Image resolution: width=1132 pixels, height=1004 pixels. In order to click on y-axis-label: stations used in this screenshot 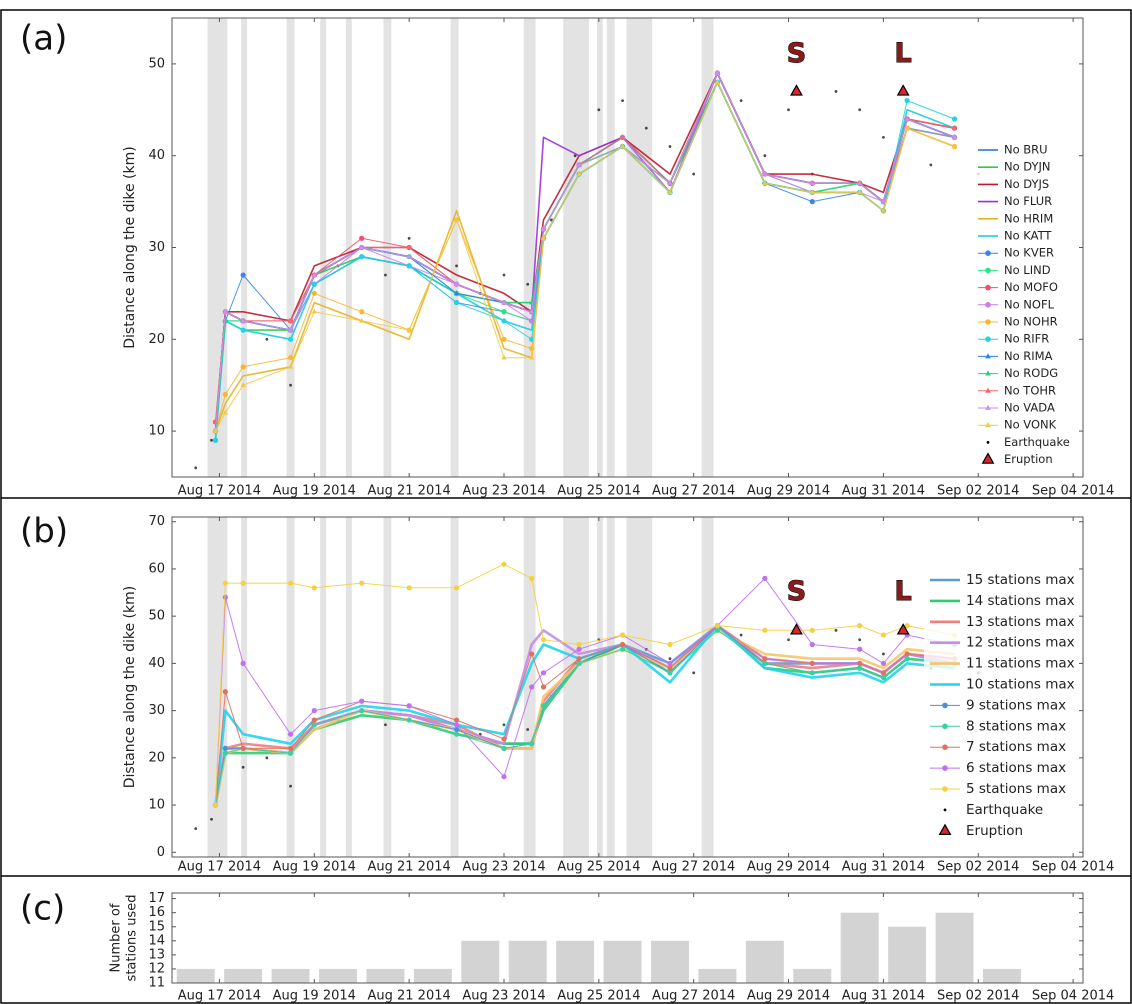, I will do `click(132, 938)`.